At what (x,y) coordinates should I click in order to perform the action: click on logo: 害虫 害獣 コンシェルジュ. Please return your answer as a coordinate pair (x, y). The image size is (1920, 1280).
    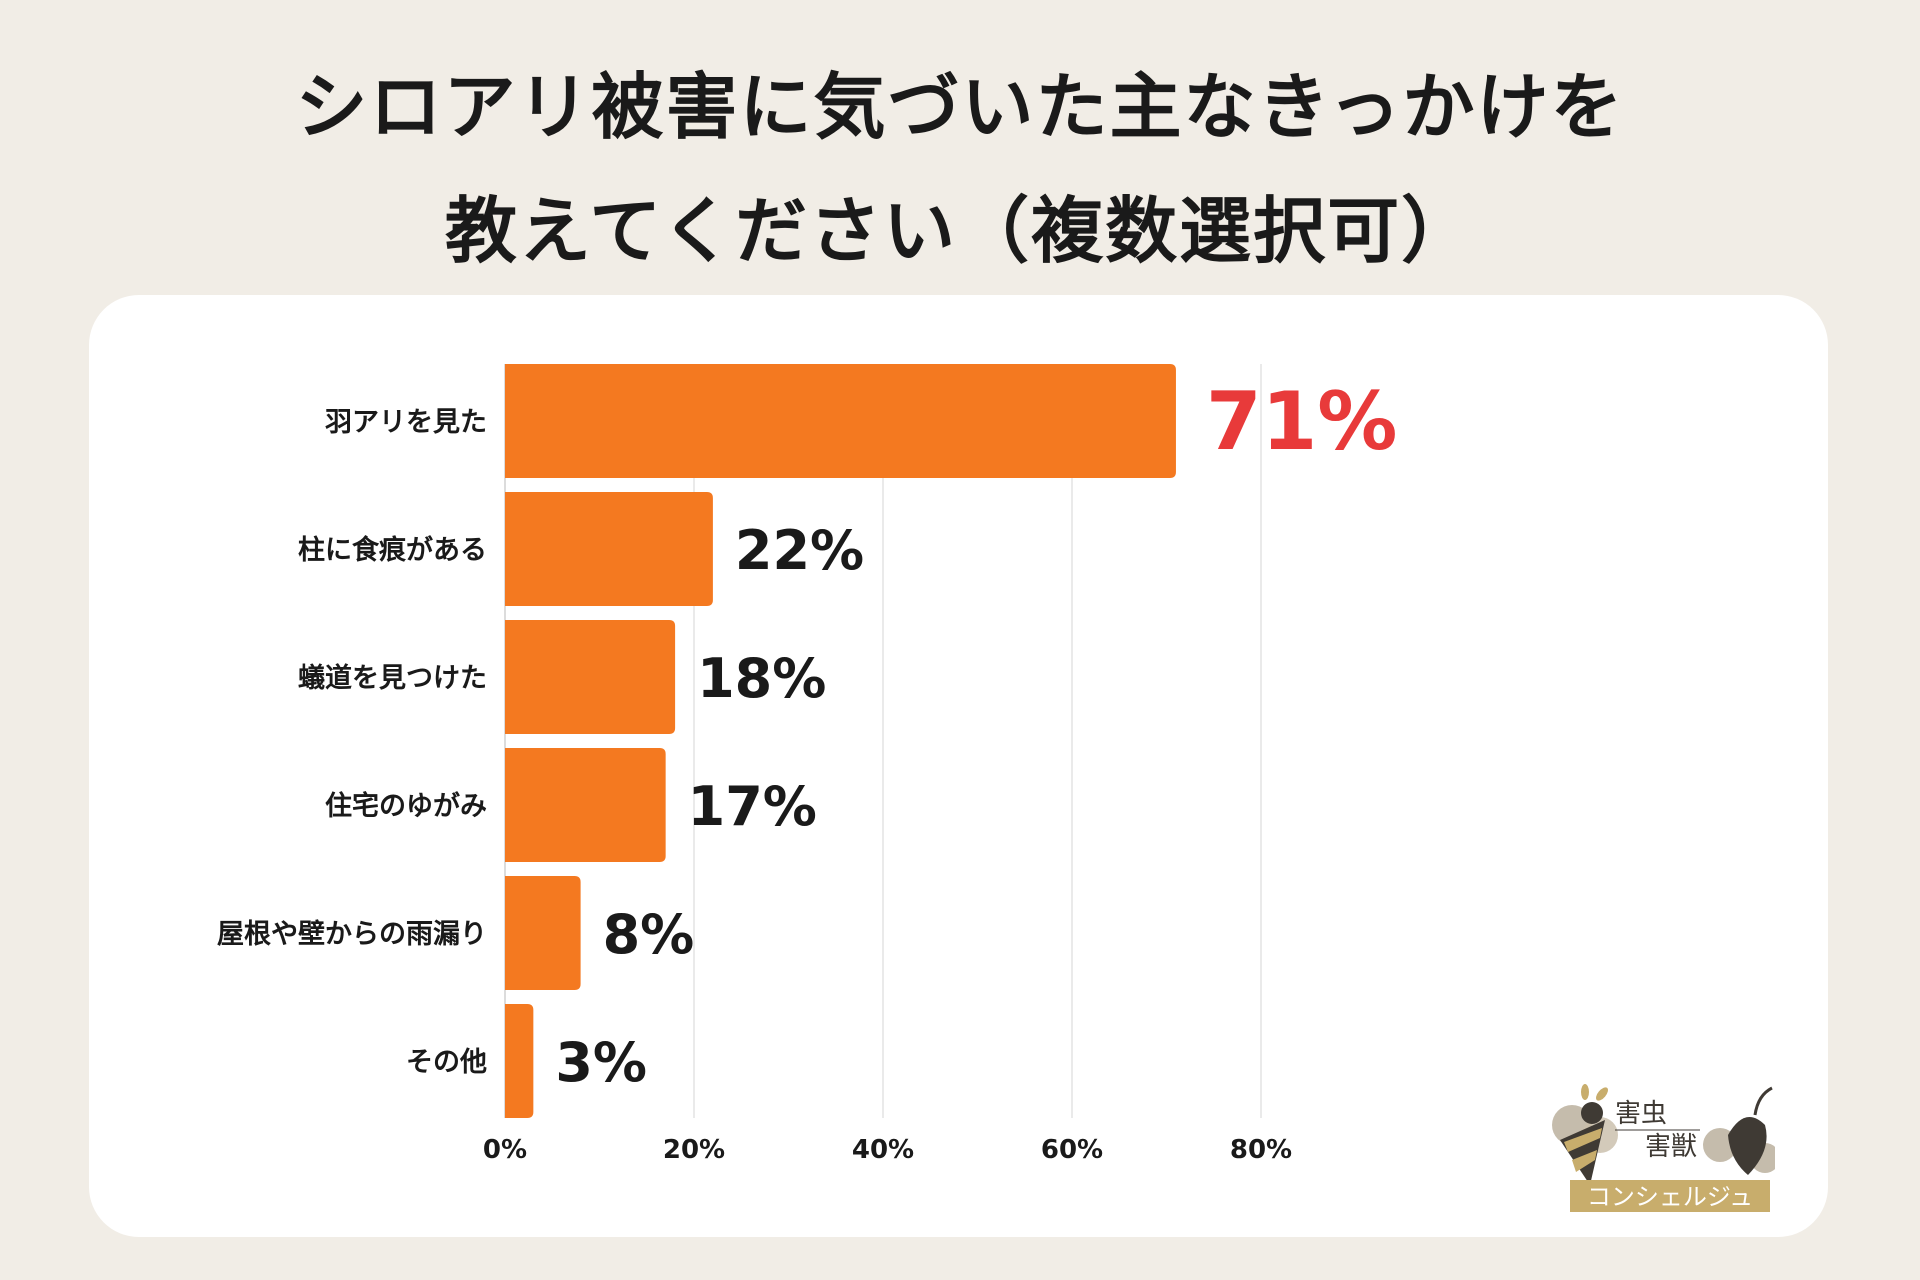
    Looking at the image, I should click on (1663, 1148).